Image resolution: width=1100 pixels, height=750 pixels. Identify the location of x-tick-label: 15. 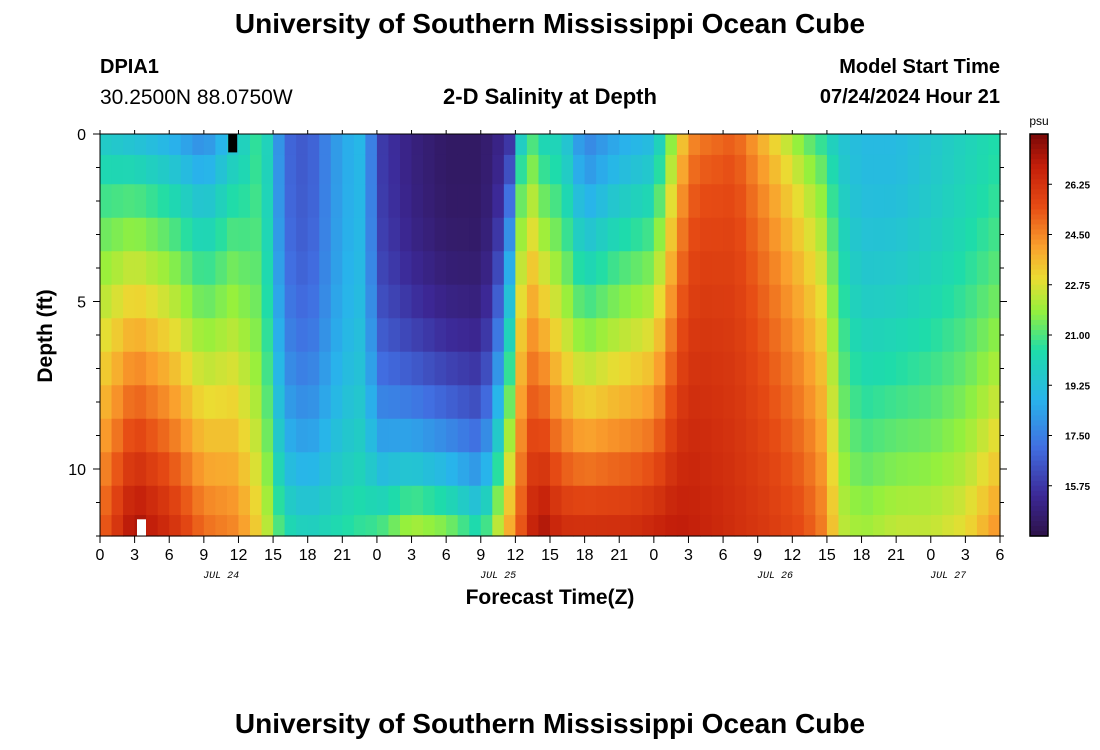
(273, 555).